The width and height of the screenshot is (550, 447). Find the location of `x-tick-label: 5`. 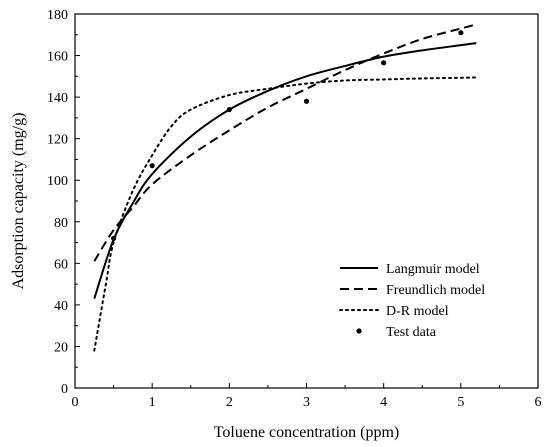

x-tick-label: 5 is located at coordinates (460, 402).